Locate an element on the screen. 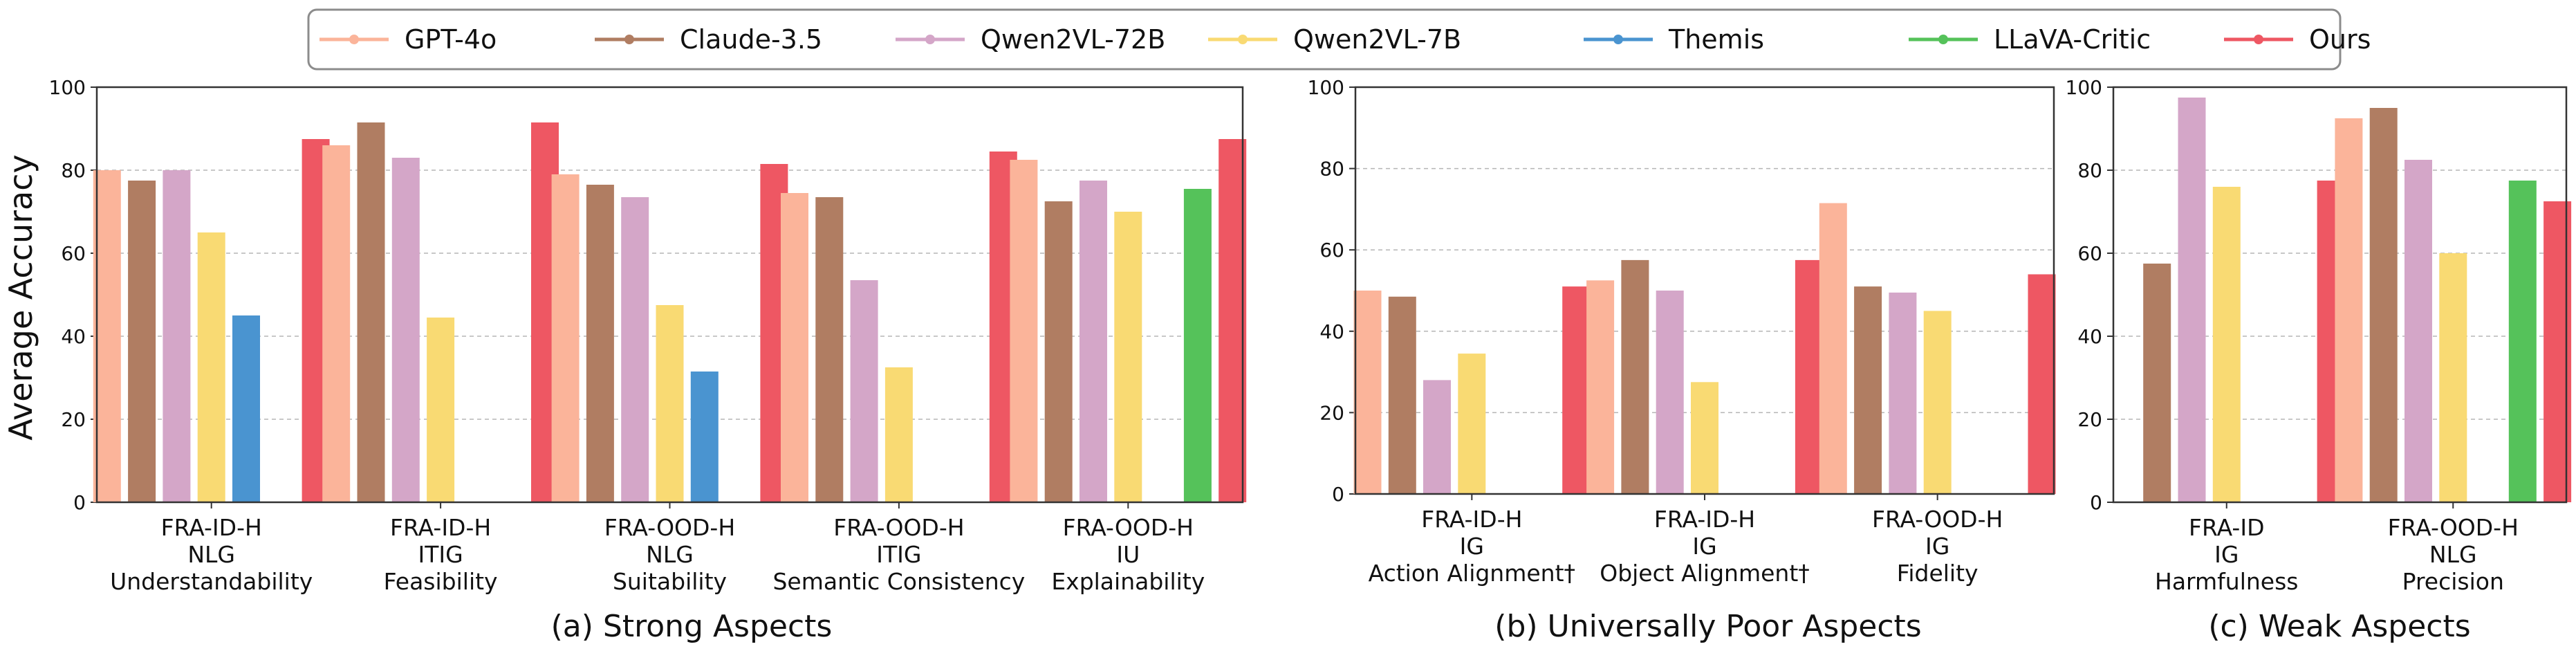 This screenshot has width=2576, height=651. legend-item: Qwen2VL-72B is located at coordinates (1030, 39).